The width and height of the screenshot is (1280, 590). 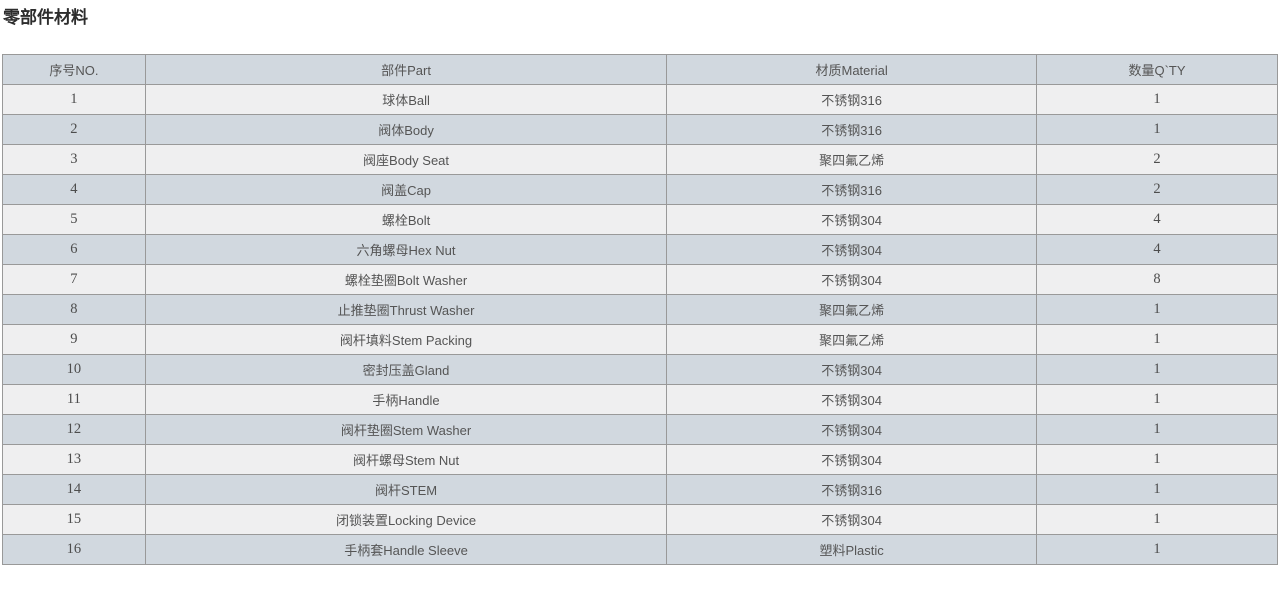 What do you see at coordinates (406, 399) in the screenshot?
I see `cell-part: 手柄Handle` at bounding box center [406, 399].